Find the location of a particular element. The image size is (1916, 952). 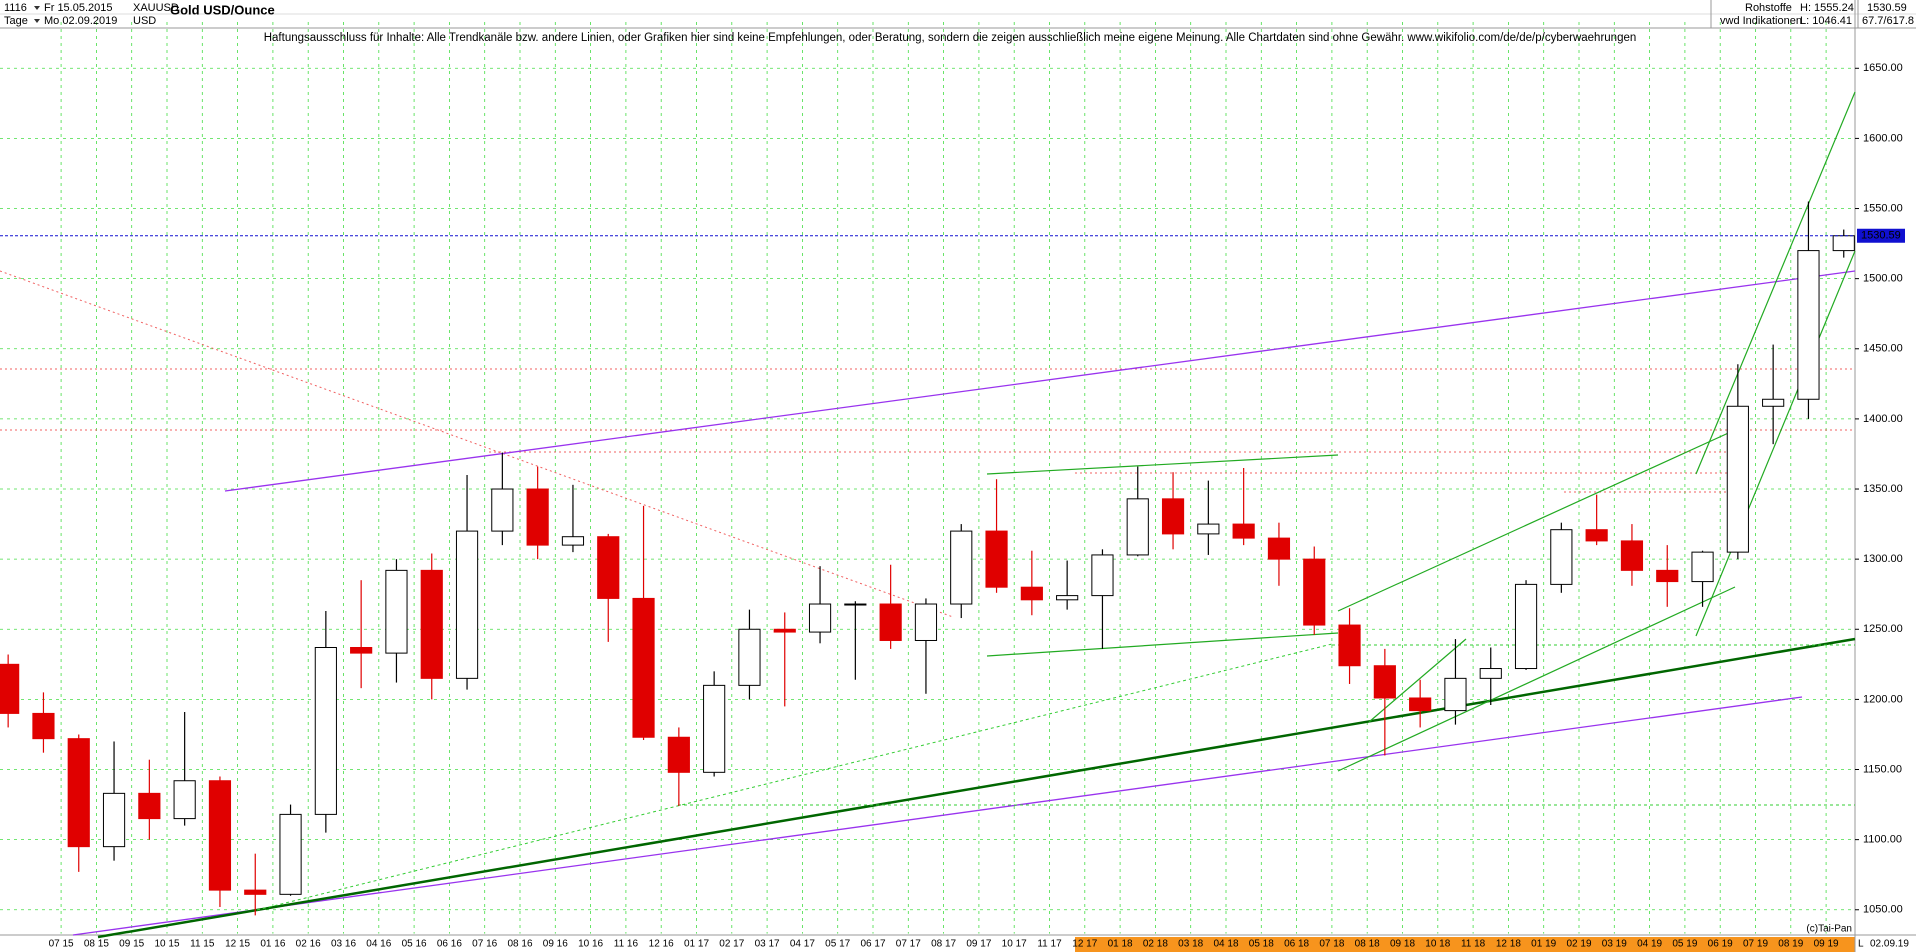

x-tick-label: 12 15 is located at coordinates (237, 944).